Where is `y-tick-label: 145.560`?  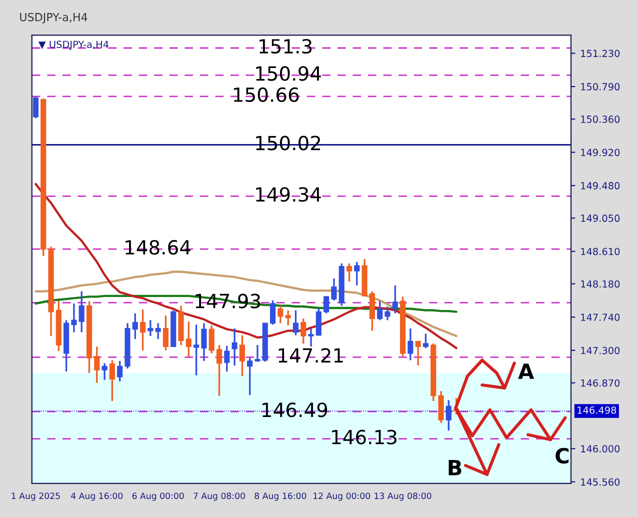 y-tick-label: 145.560 is located at coordinates (600, 482).